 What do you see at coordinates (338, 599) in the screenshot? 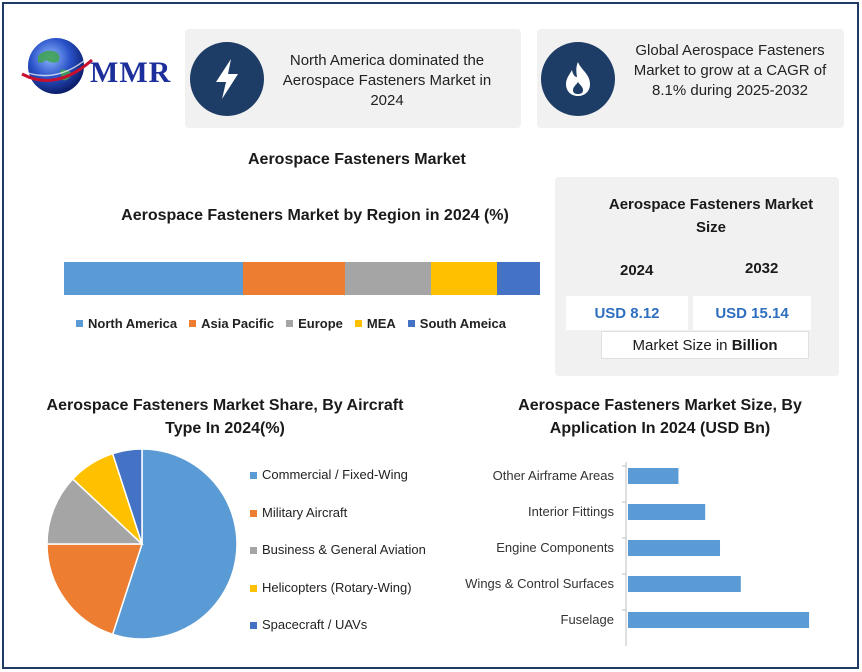
I see `pie-legend-helicopters-rotary-wing: Helicopters (Rotary-Wing)` at bounding box center [338, 599].